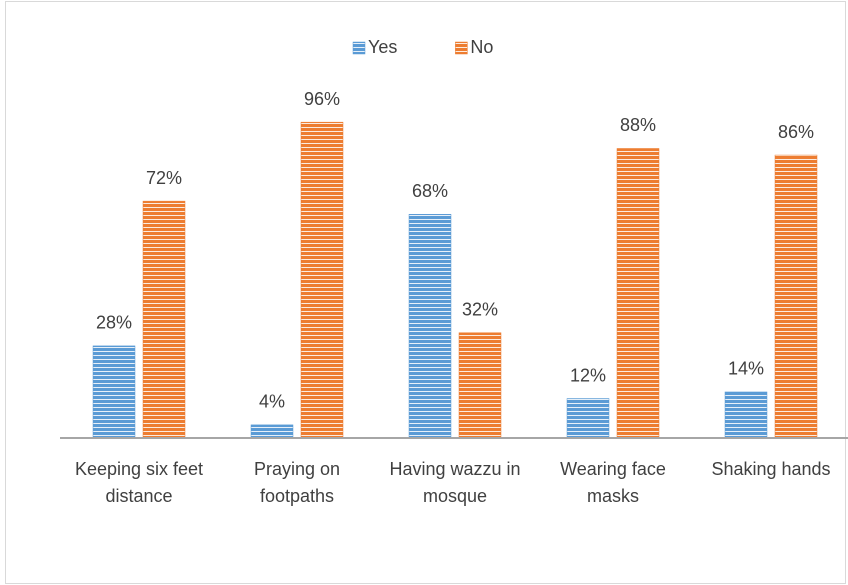 The height and width of the screenshot is (585, 848). Describe the element at coordinates (481, 47) in the screenshot. I see `legend-label: No` at that location.